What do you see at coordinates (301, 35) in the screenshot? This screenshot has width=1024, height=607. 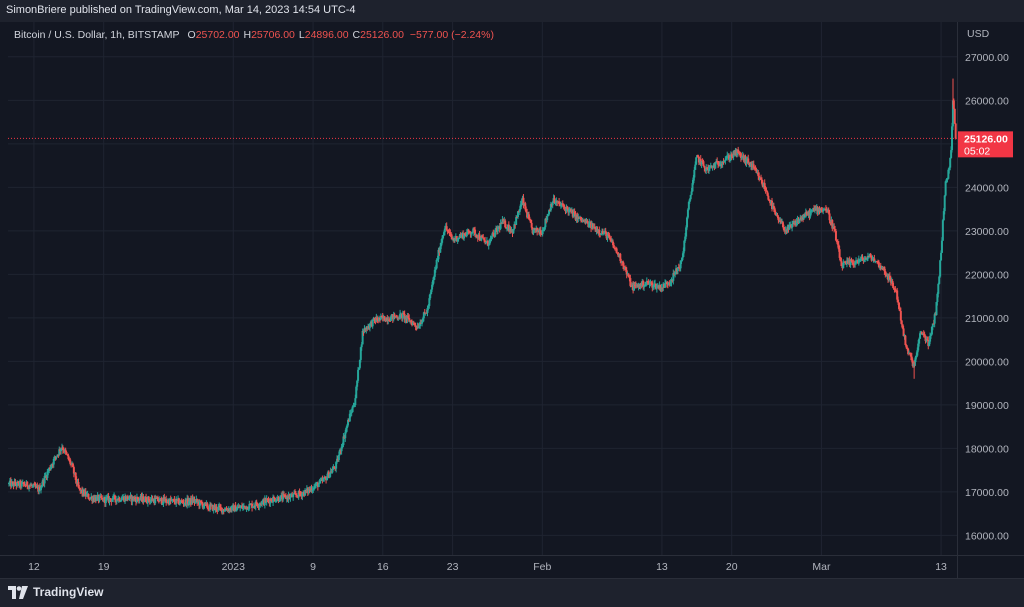 I see `legend-low-label: L` at bounding box center [301, 35].